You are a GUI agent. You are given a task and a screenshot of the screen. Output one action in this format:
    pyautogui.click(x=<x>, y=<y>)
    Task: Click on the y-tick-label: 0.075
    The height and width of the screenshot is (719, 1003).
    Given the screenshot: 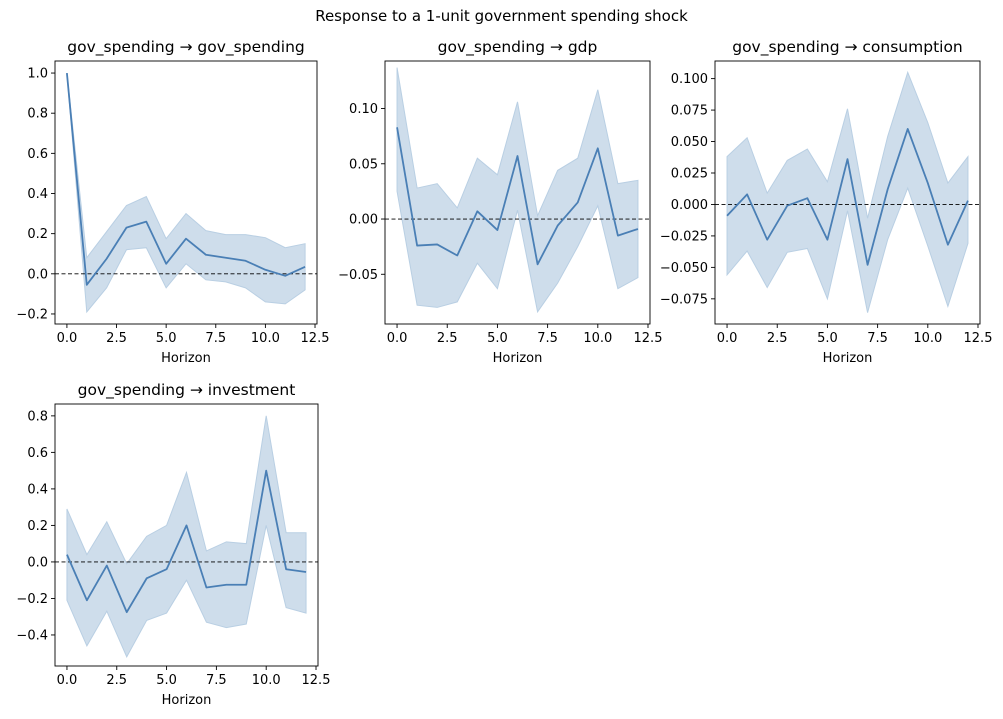 What is the action you would take?
    pyautogui.click(x=689, y=111)
    